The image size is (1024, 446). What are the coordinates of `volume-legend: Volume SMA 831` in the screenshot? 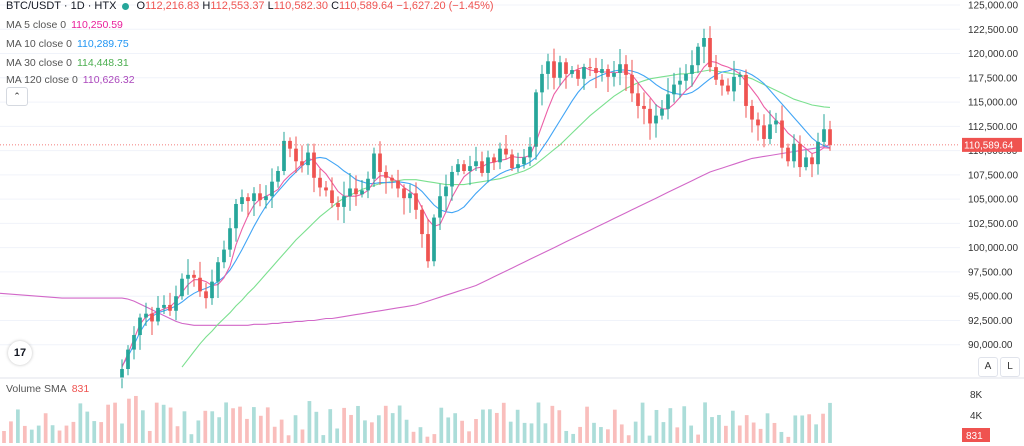 It's located at (47, 389).